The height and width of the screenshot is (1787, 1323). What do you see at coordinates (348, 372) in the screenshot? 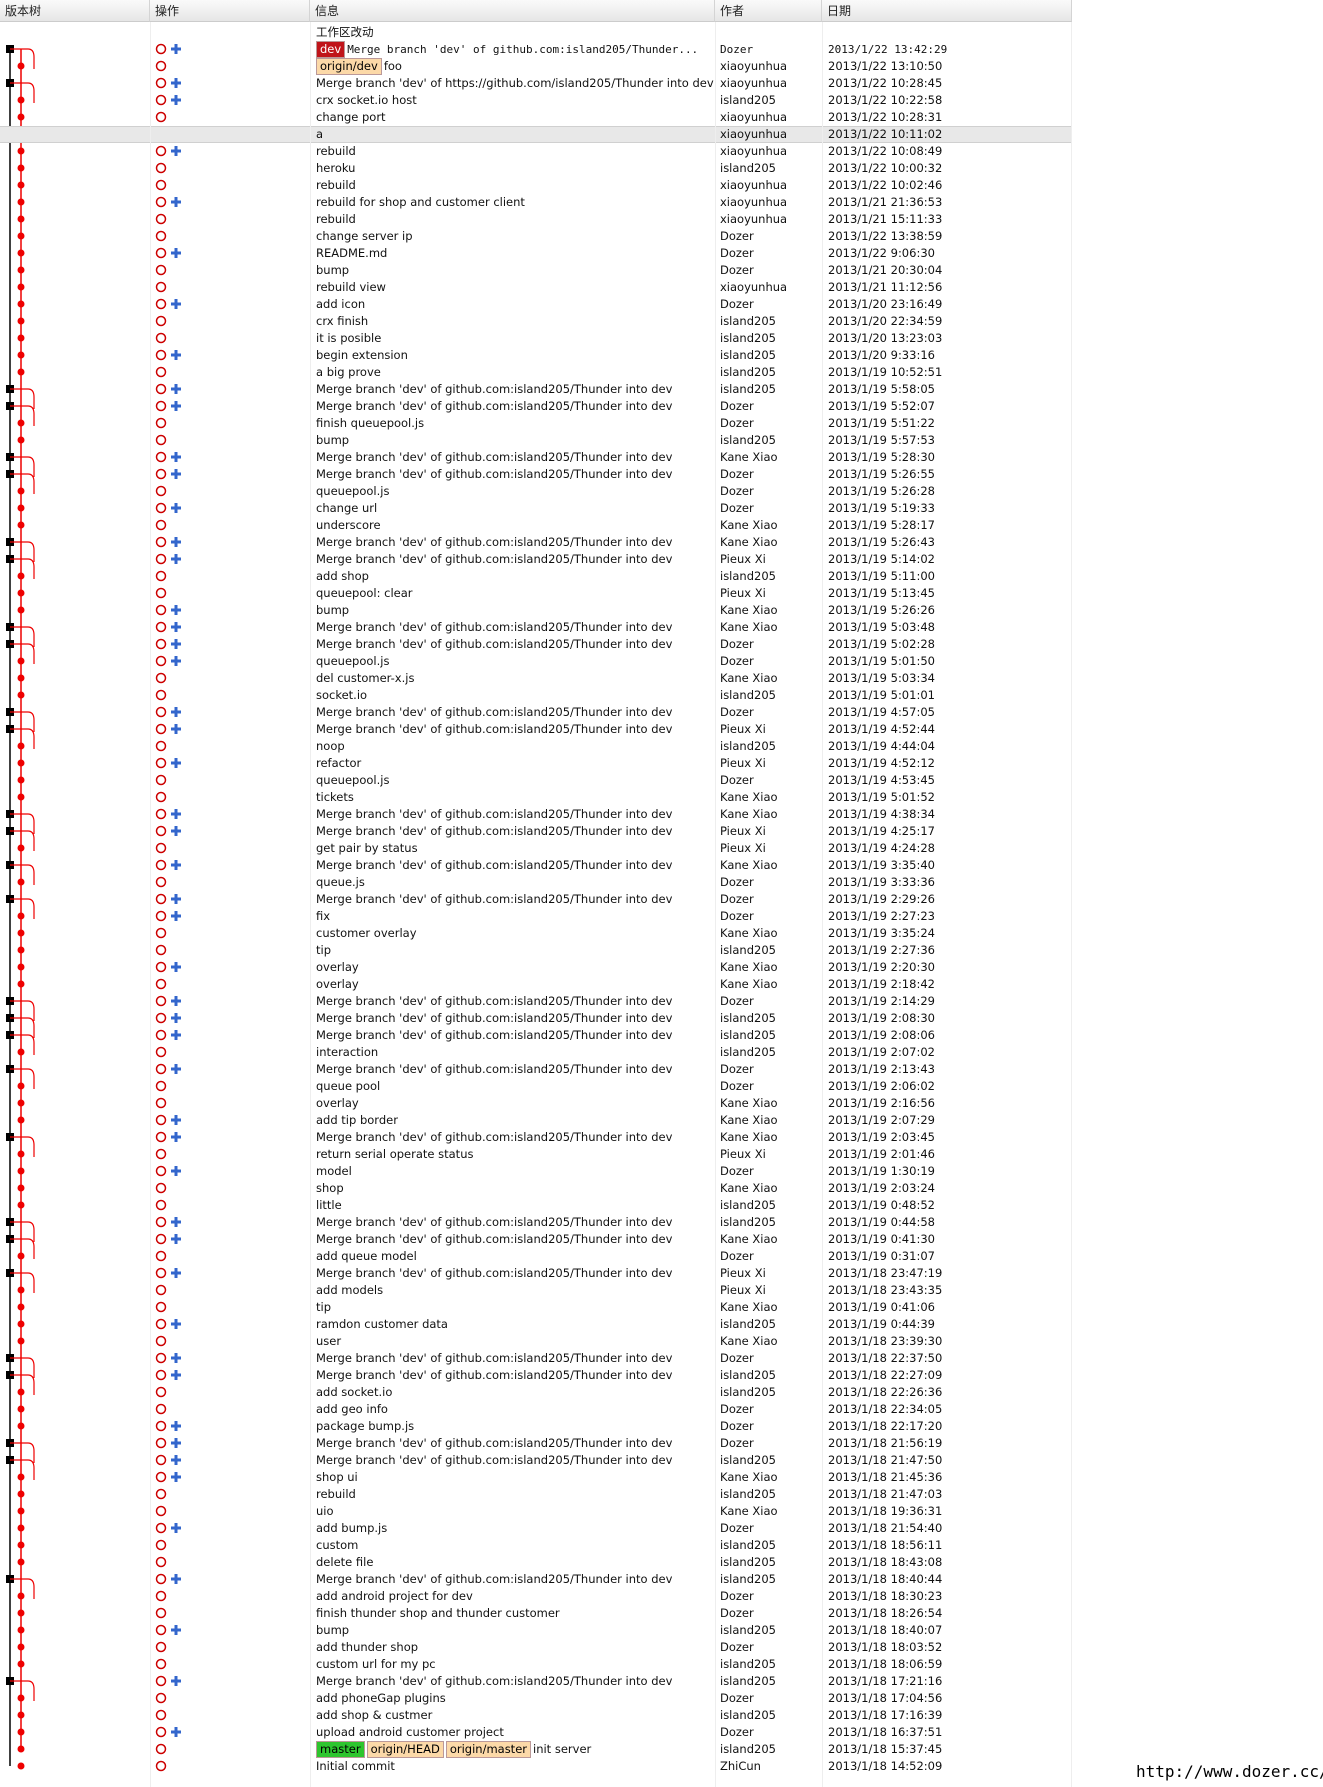
I see `commit-message: a big prove` at bounding box center [348, 372].